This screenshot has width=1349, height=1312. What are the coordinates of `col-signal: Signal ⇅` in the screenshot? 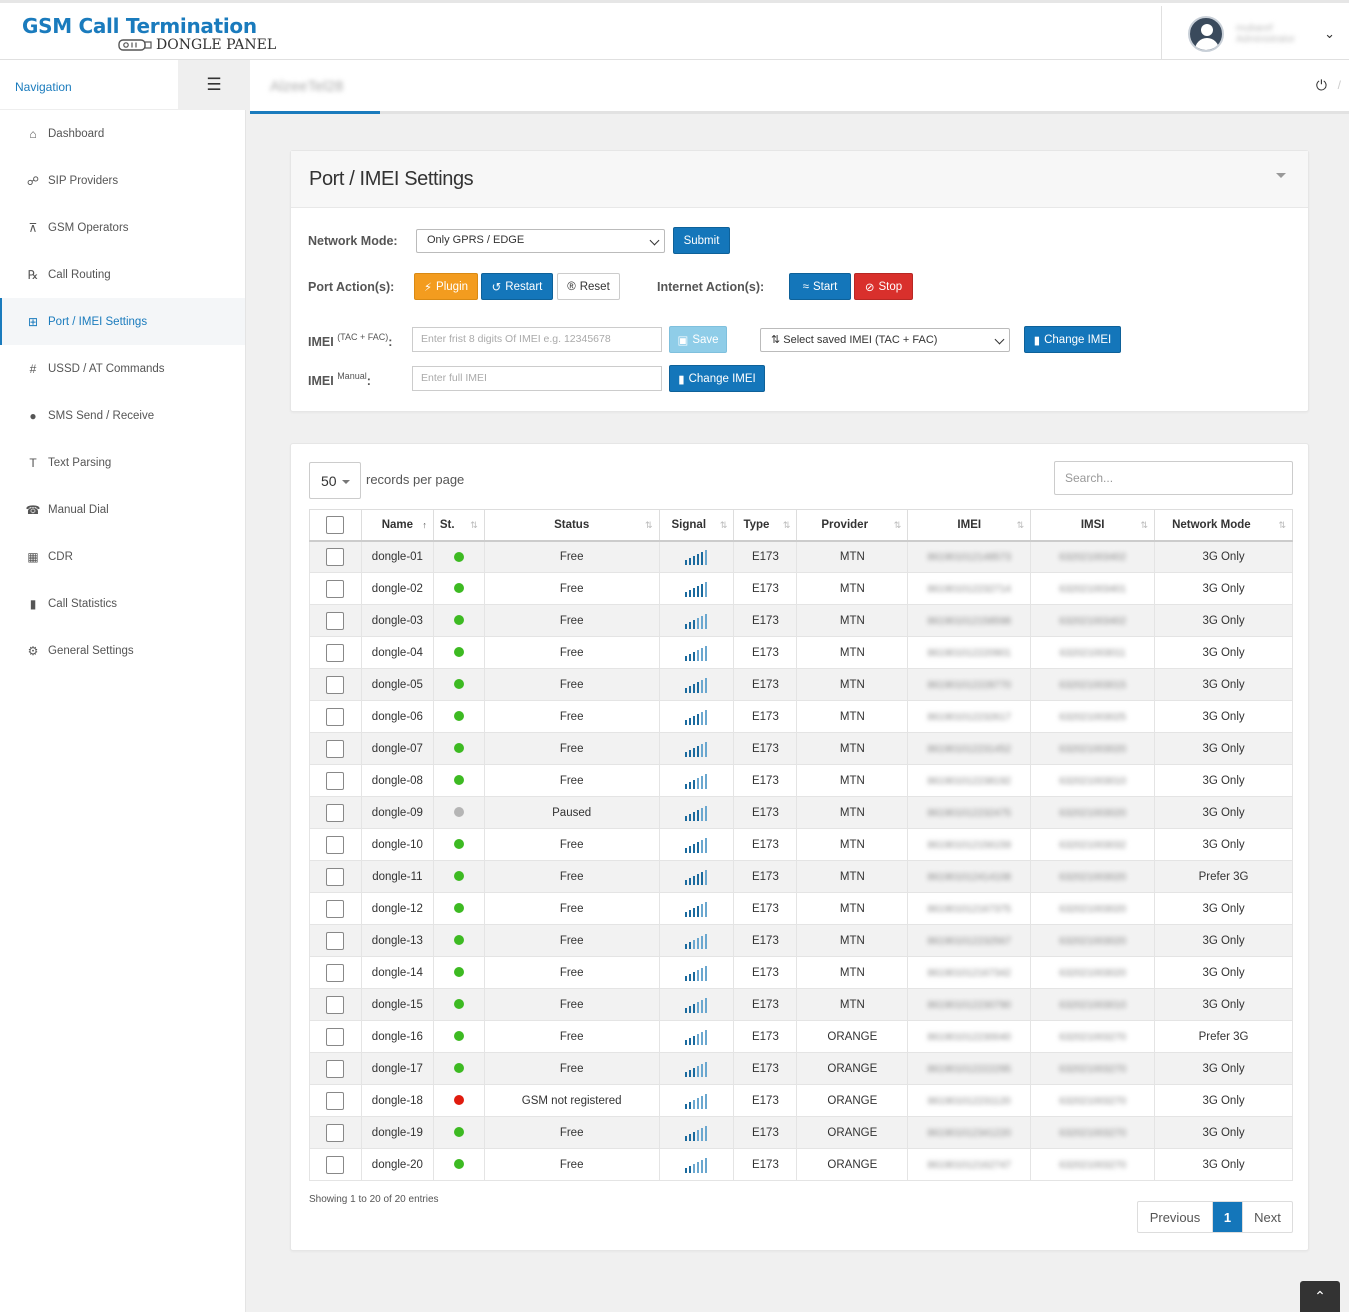 It's located at (696, 525).